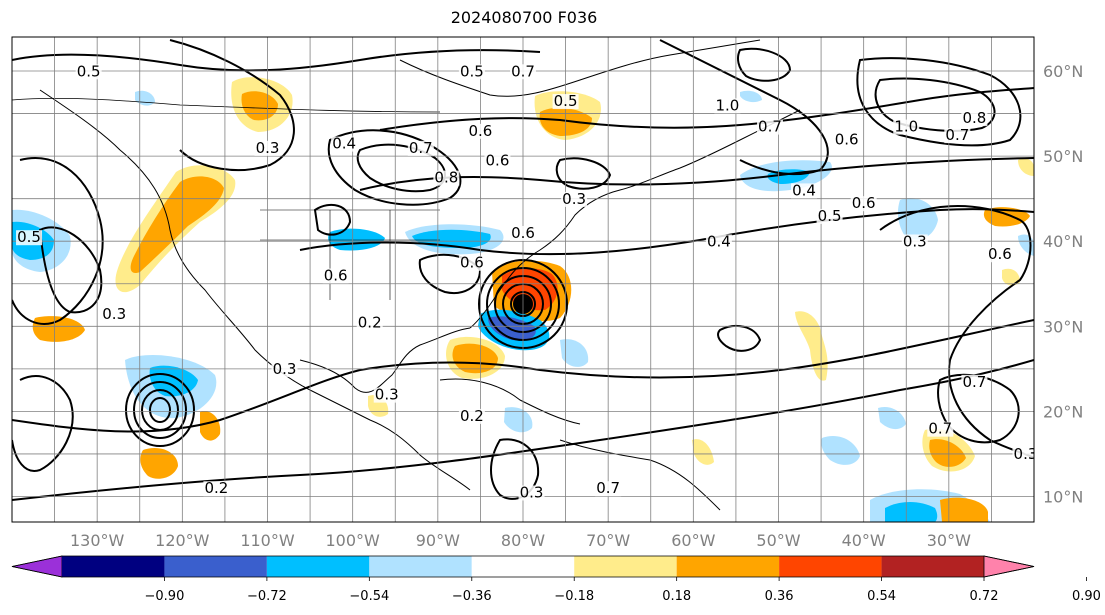 This screenshot has width=1105, height=615. What do you see at coordinates (1086, 596) in the screenshot?
I see `colorbar-tick-label: 0.90` at bounding box center [1086, 596].